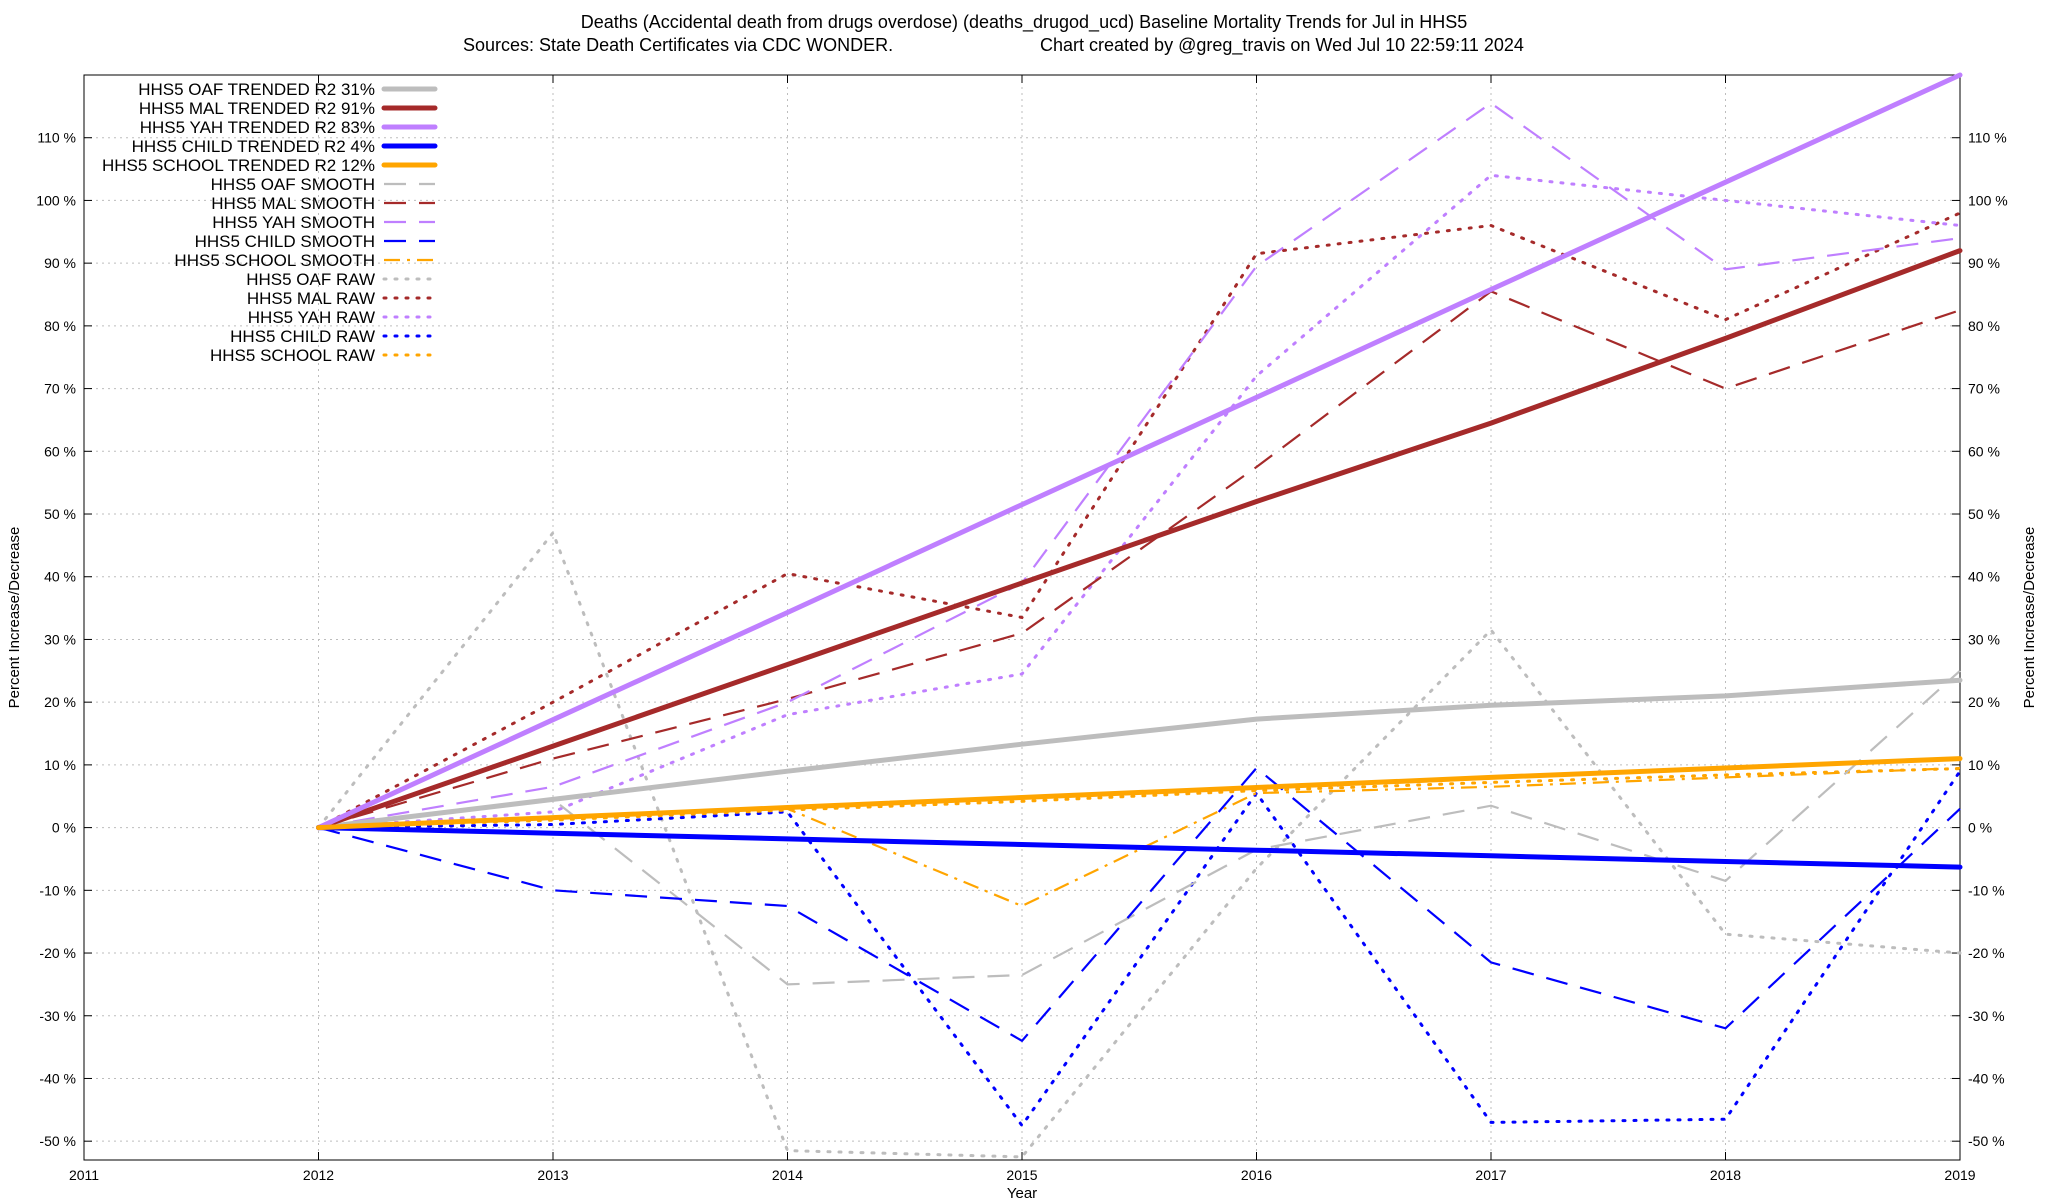 The image size is (2048, 1200). Describe the element at coordinates (2029, 618) in the screenshot. I see `y-axis-label-right: Percent Increase/Decrease` at that location.